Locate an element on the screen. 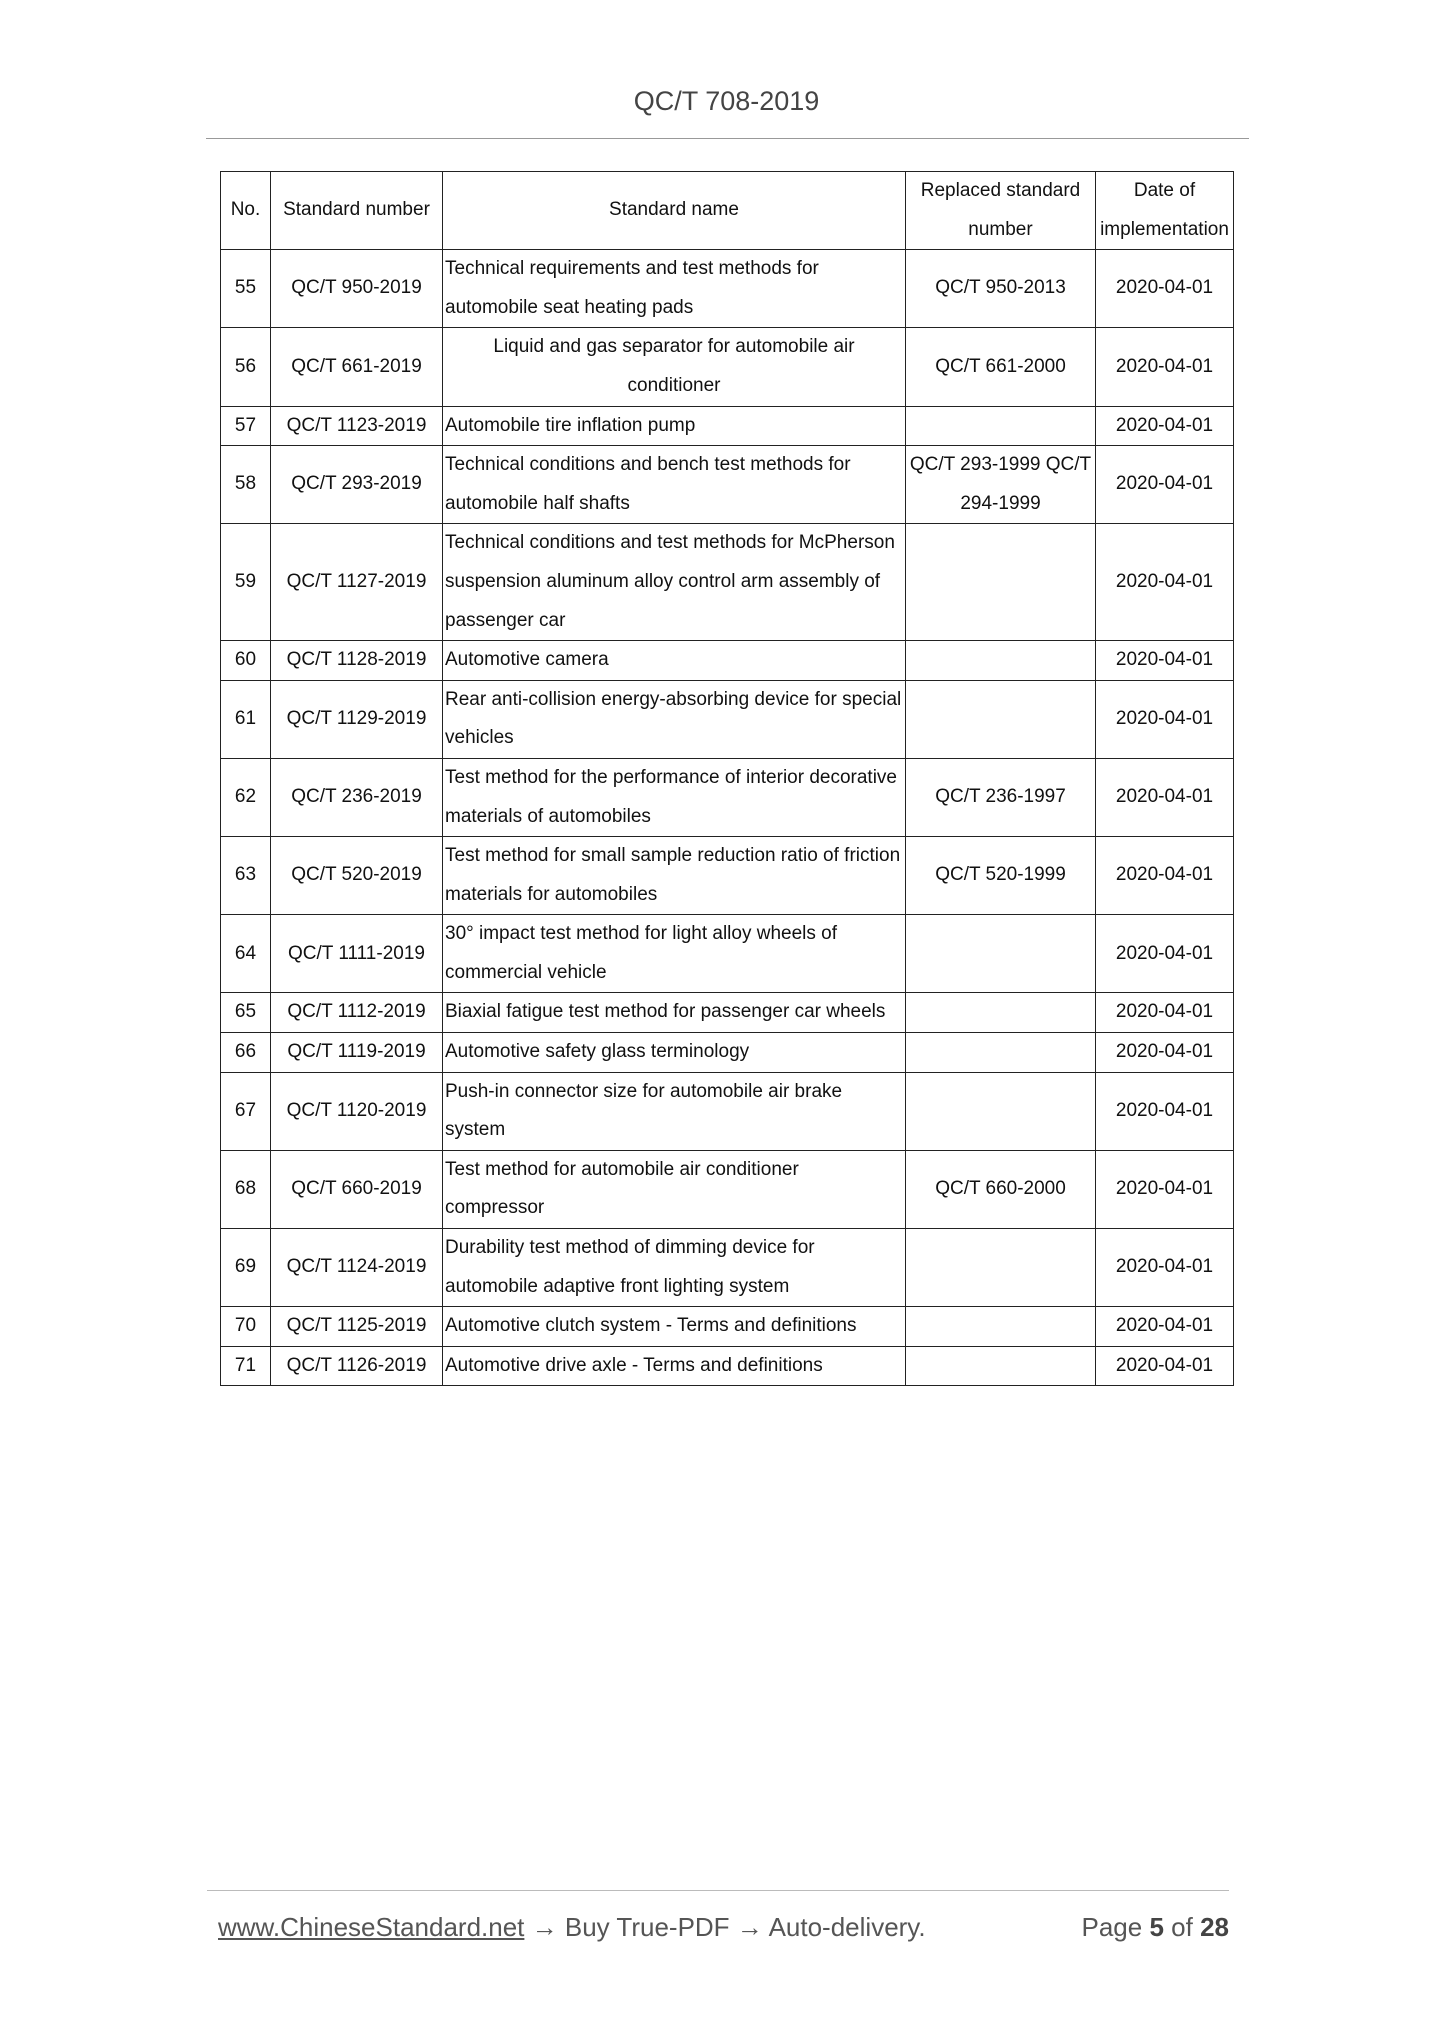  row-no: 60 is located at coordinates (245, 660).